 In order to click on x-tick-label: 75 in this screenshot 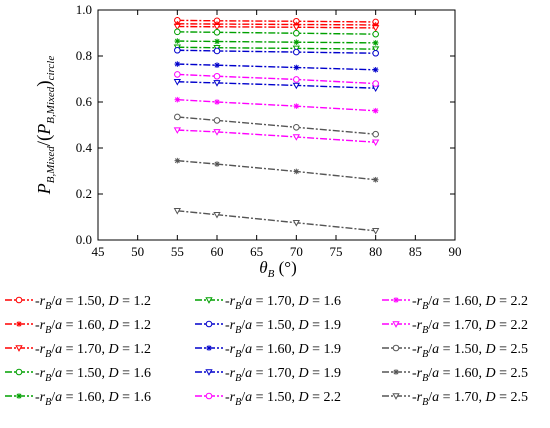, I will do `click(336, 251)`.